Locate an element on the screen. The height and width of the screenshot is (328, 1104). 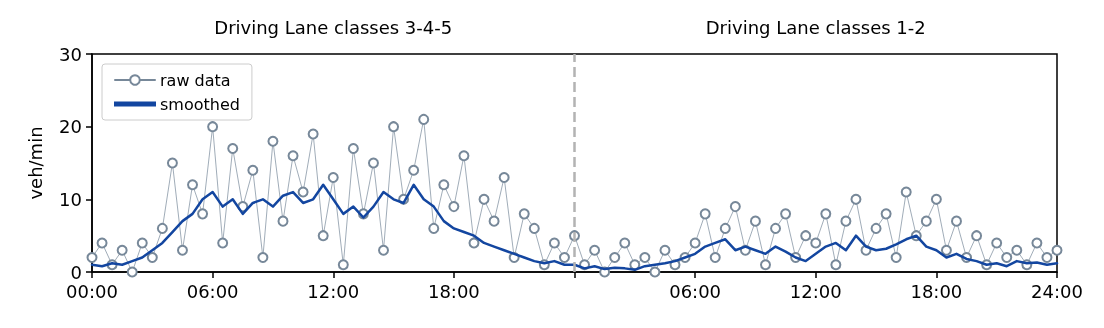
text: Driving Lane classes 1-2 is located at coordinates (815, 27).